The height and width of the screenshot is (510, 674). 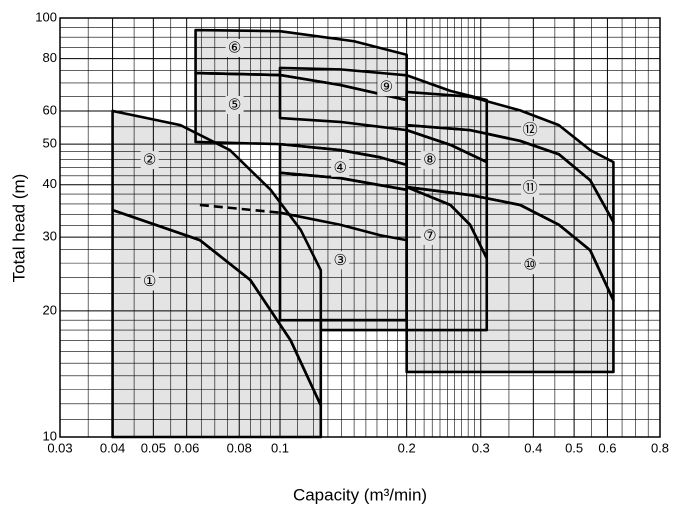 What do you see at coordinates (153, 447) in the screenshot?
I see `x-tick-label: 0.05` at bounding box center [153, 447].